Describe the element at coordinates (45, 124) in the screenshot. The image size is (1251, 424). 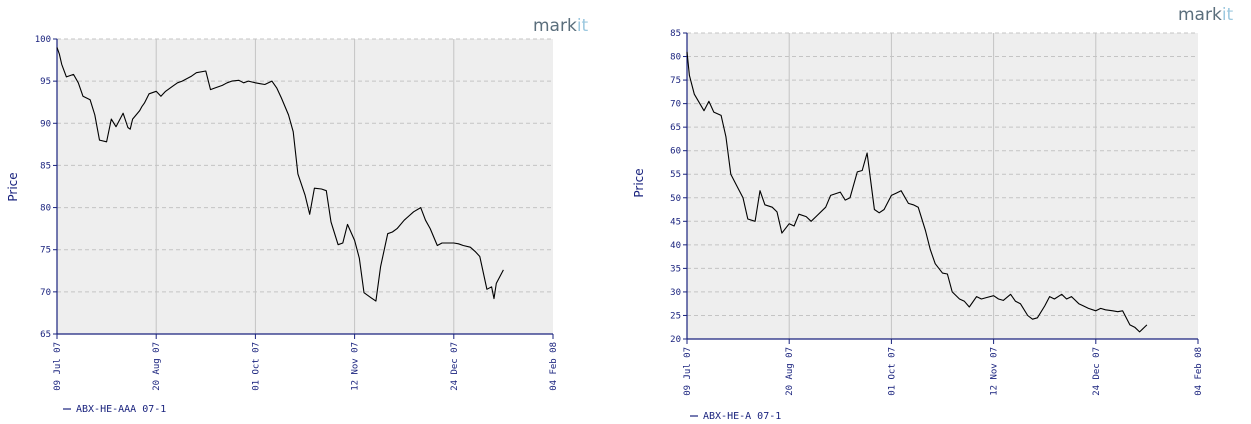
I see `y-tick-label: 90` at that location.